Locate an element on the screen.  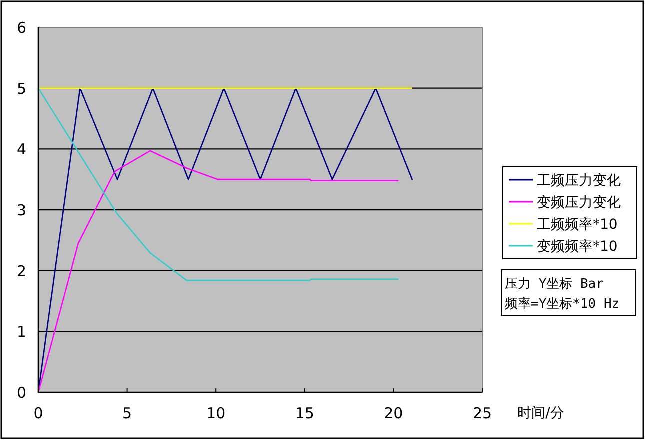
y-tick-label: 3 is located at coordinates (21, 211).